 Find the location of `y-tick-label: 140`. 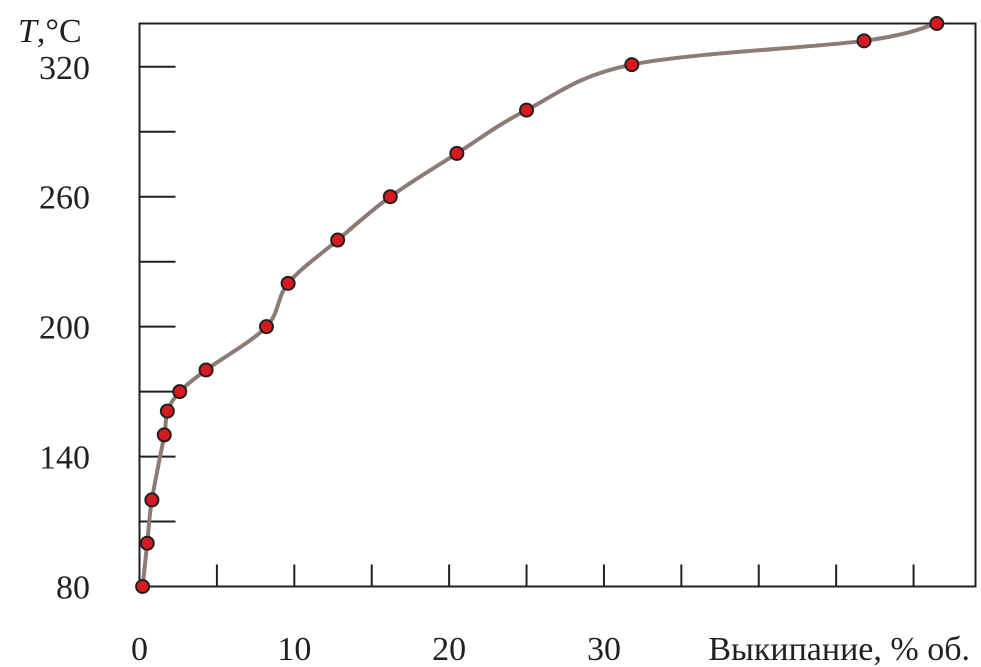

y-tick-label: 140 is located at coordinates (64, 458).